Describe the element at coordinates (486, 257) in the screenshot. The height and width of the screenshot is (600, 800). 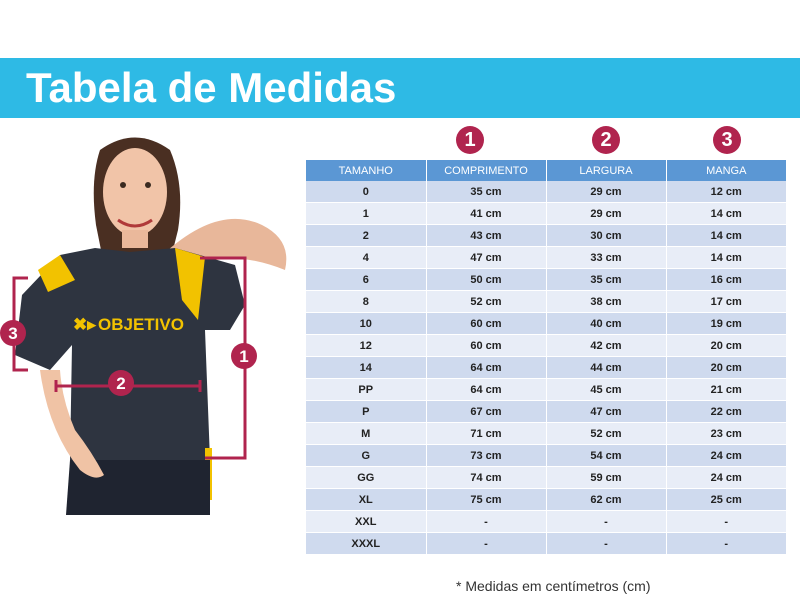
I see `length-cell: 47 cm` at that location.